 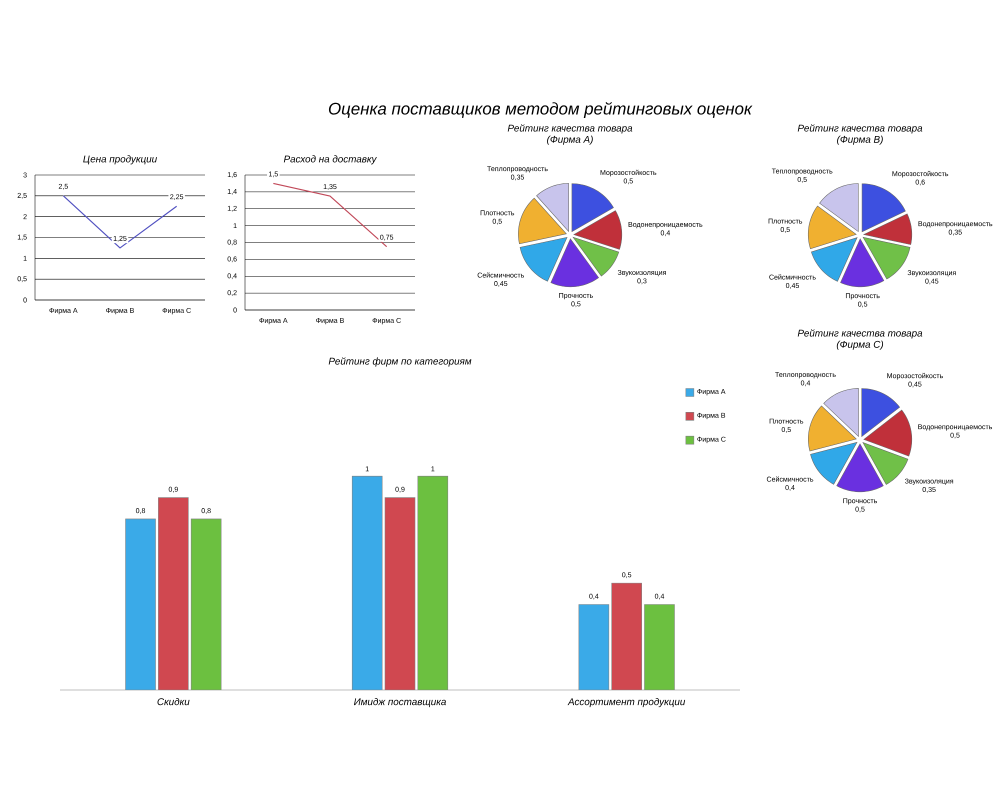 What do you see at coordinates (627, 703) in the screenshot?
I see `x-tick-label: Ассортимент продукции` at bounding box center [627, 703].